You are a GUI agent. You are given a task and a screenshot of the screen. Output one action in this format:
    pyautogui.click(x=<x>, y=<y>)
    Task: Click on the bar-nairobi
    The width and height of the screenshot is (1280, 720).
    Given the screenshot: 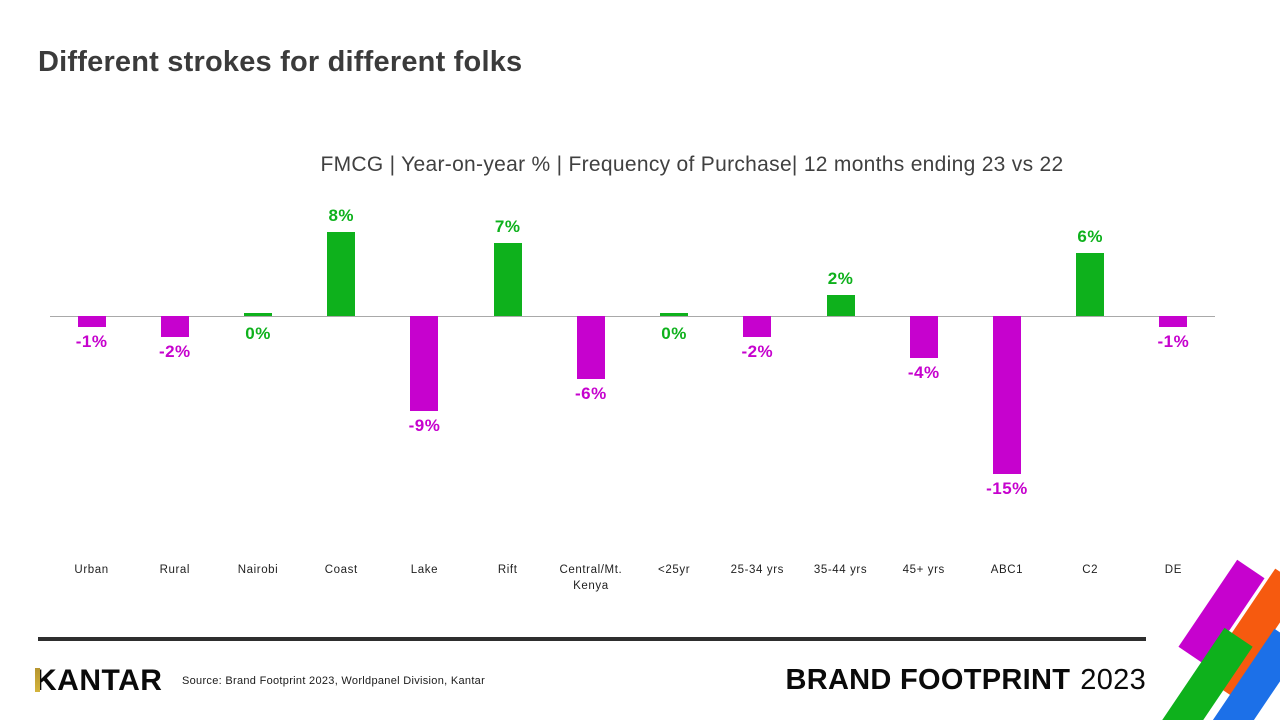 What is the action you would take?
    pyautogui.click(x=258, y=314)
    